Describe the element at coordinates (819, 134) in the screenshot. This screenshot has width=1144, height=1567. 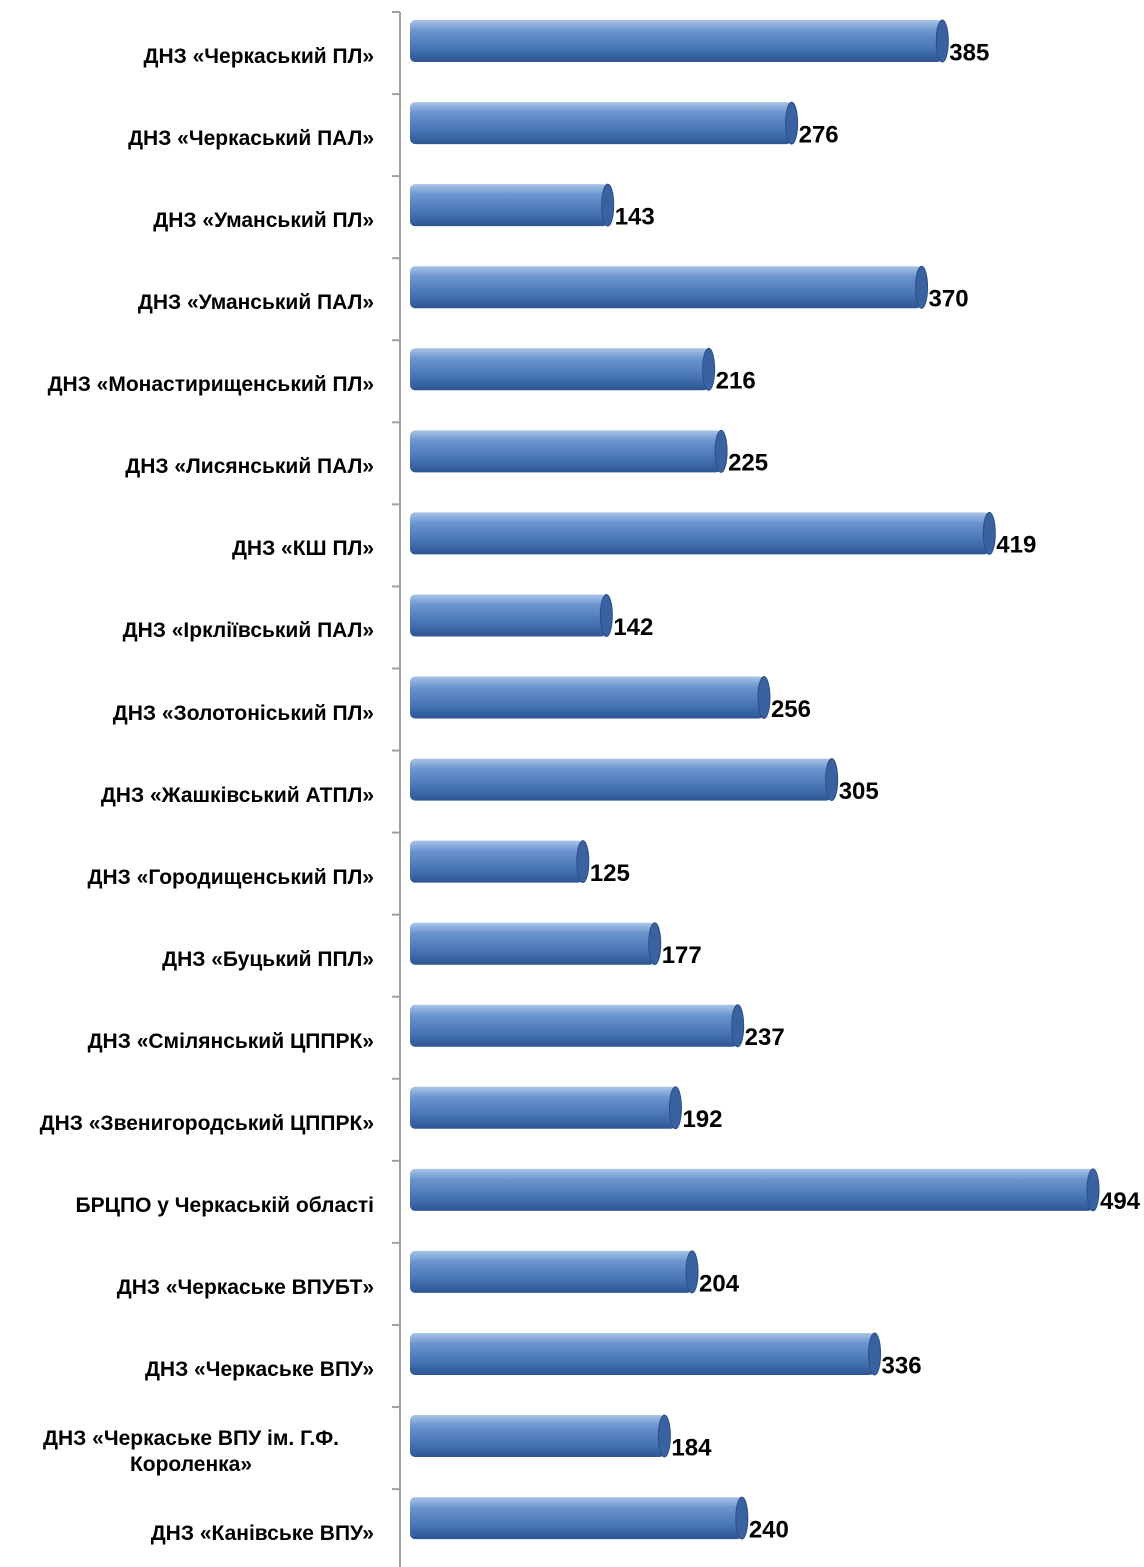
I see `value-label: 276` at that location.